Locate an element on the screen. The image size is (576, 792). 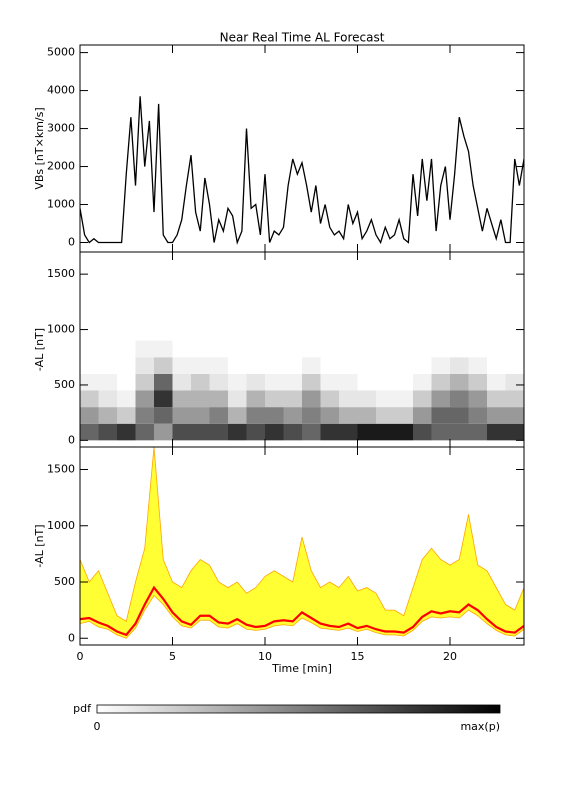
x-tick-label: 5 is located at coordinates (172, 656).